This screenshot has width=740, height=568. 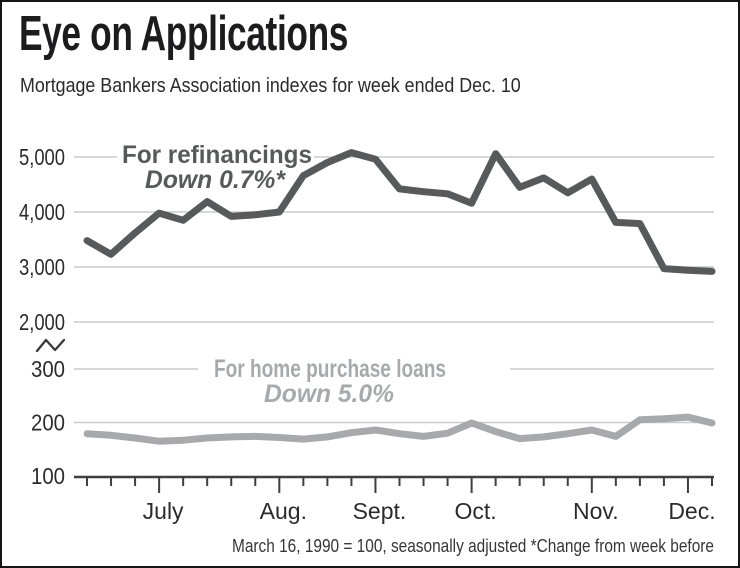 What do you see at coordinates (394, 484) in the screenshot?
I see `x-axis-layer` at bounding box center [394, 484].